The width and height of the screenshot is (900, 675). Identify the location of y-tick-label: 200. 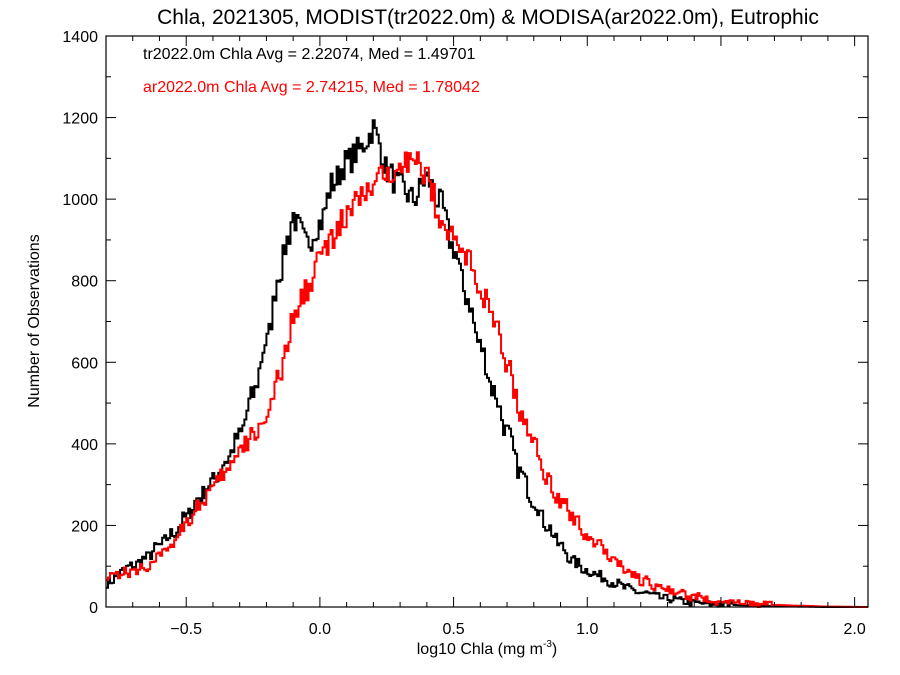
(84, 526).